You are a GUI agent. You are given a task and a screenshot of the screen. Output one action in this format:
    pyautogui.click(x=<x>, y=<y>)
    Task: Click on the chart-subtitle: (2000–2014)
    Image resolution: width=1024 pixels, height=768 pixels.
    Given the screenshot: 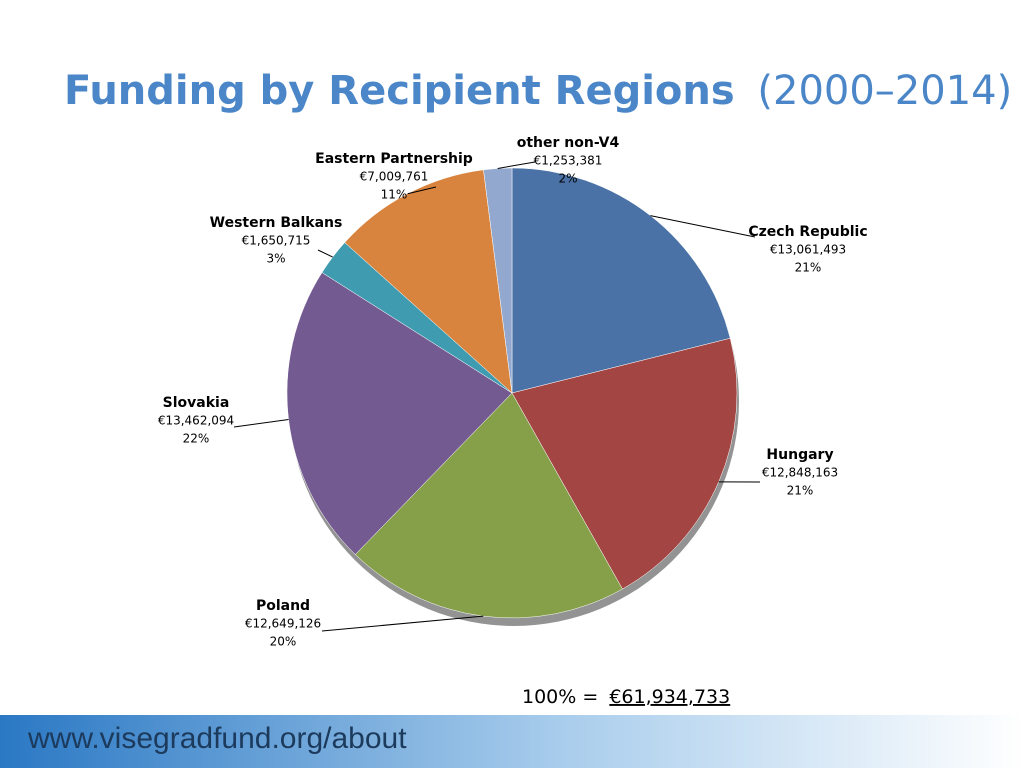 What is the action you would take?
    pyautogui.click(x=884, y=91)
    